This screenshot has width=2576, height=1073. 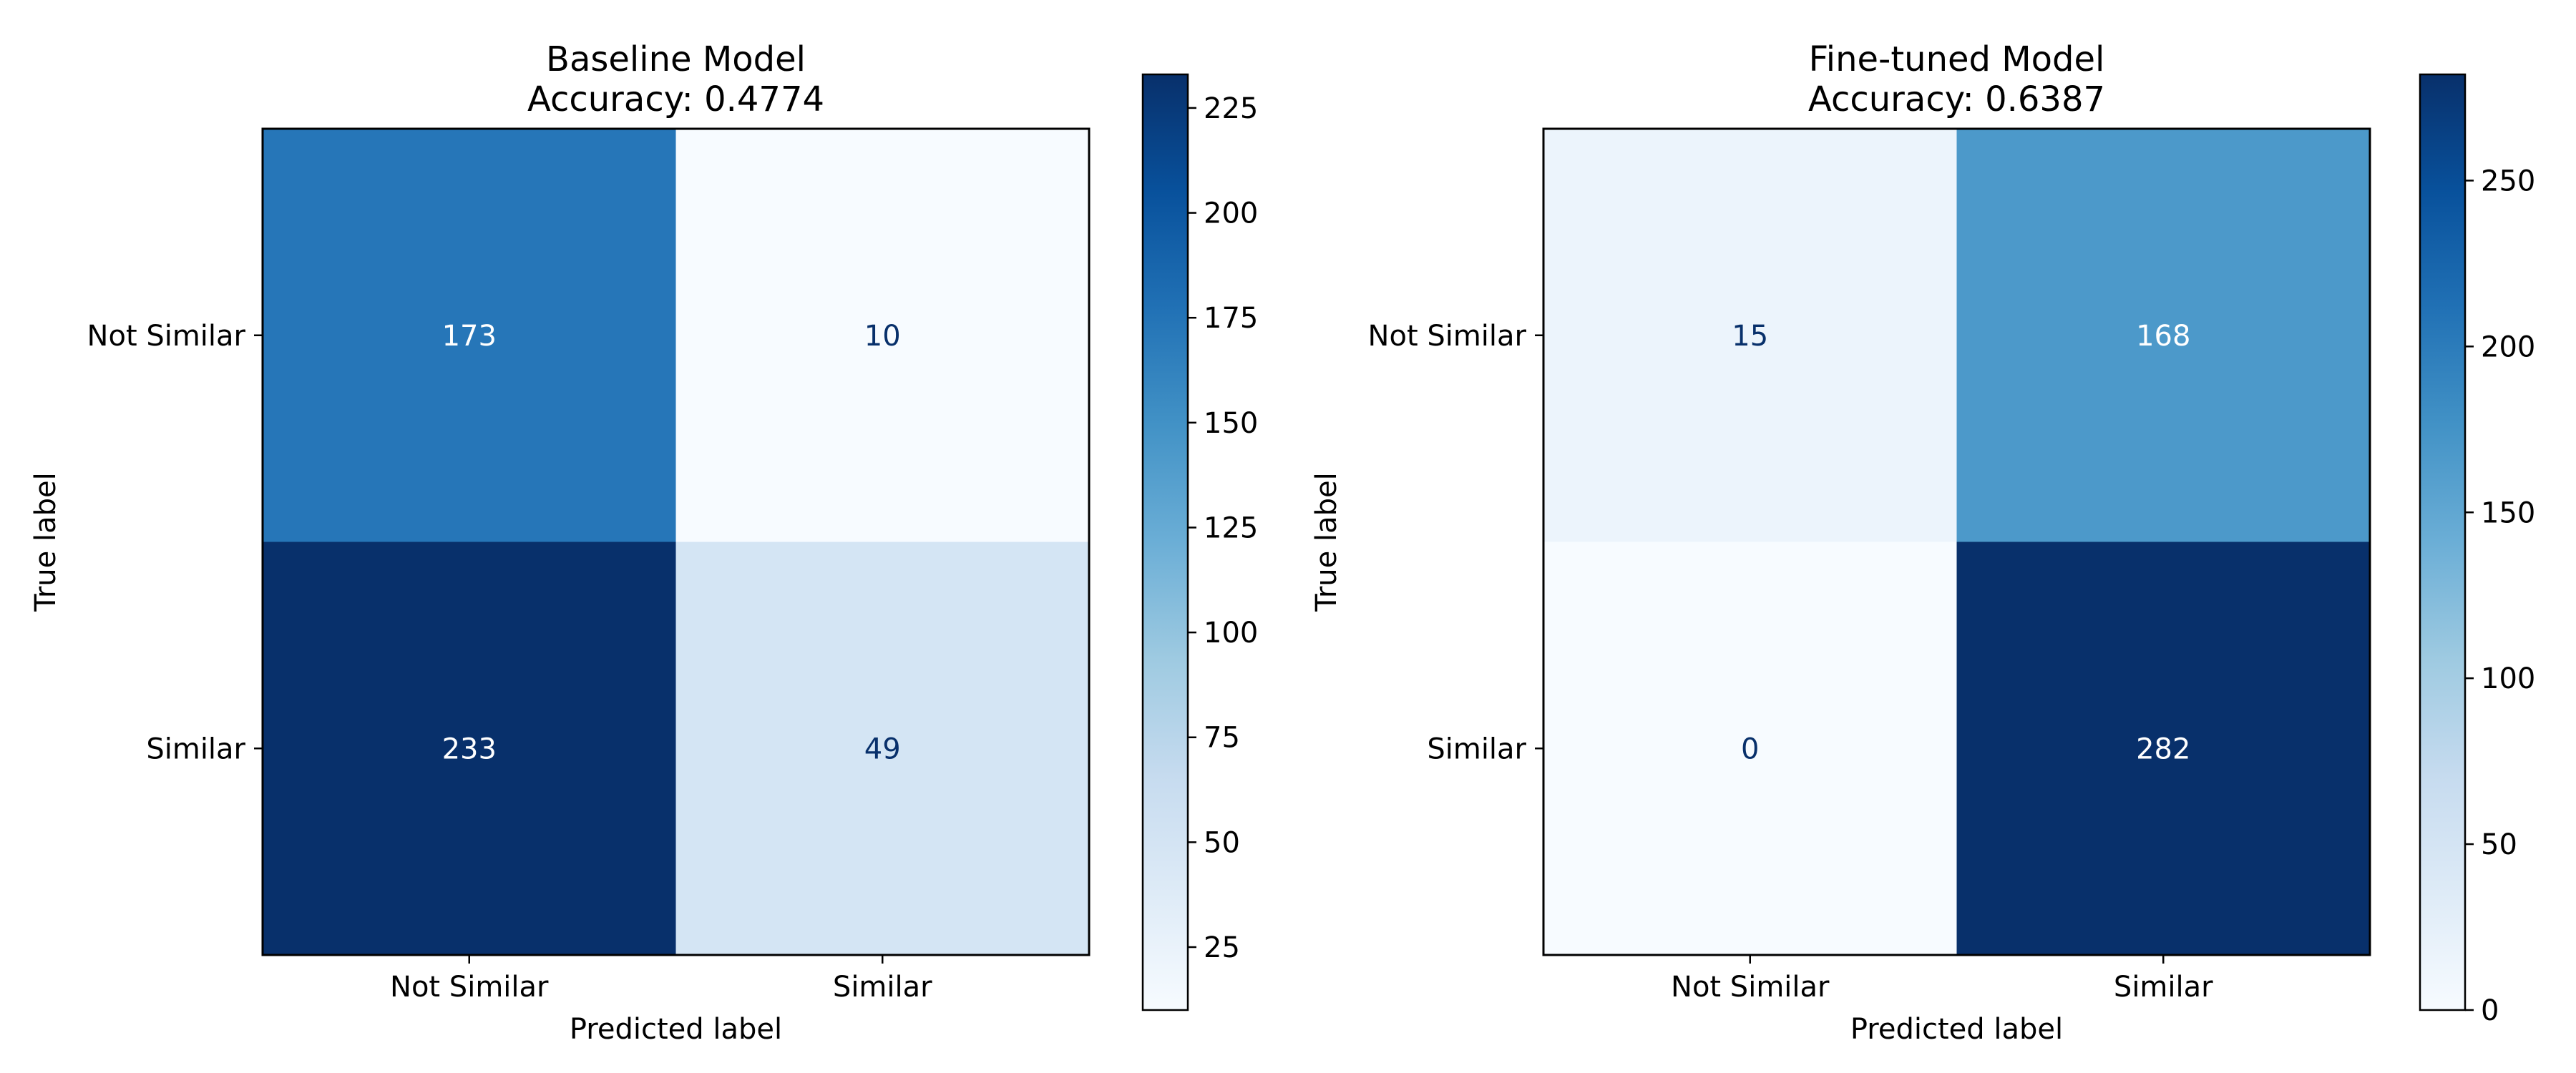 I want to click on colorbar-tick-label: 0, so click(x=2490, y=1010).